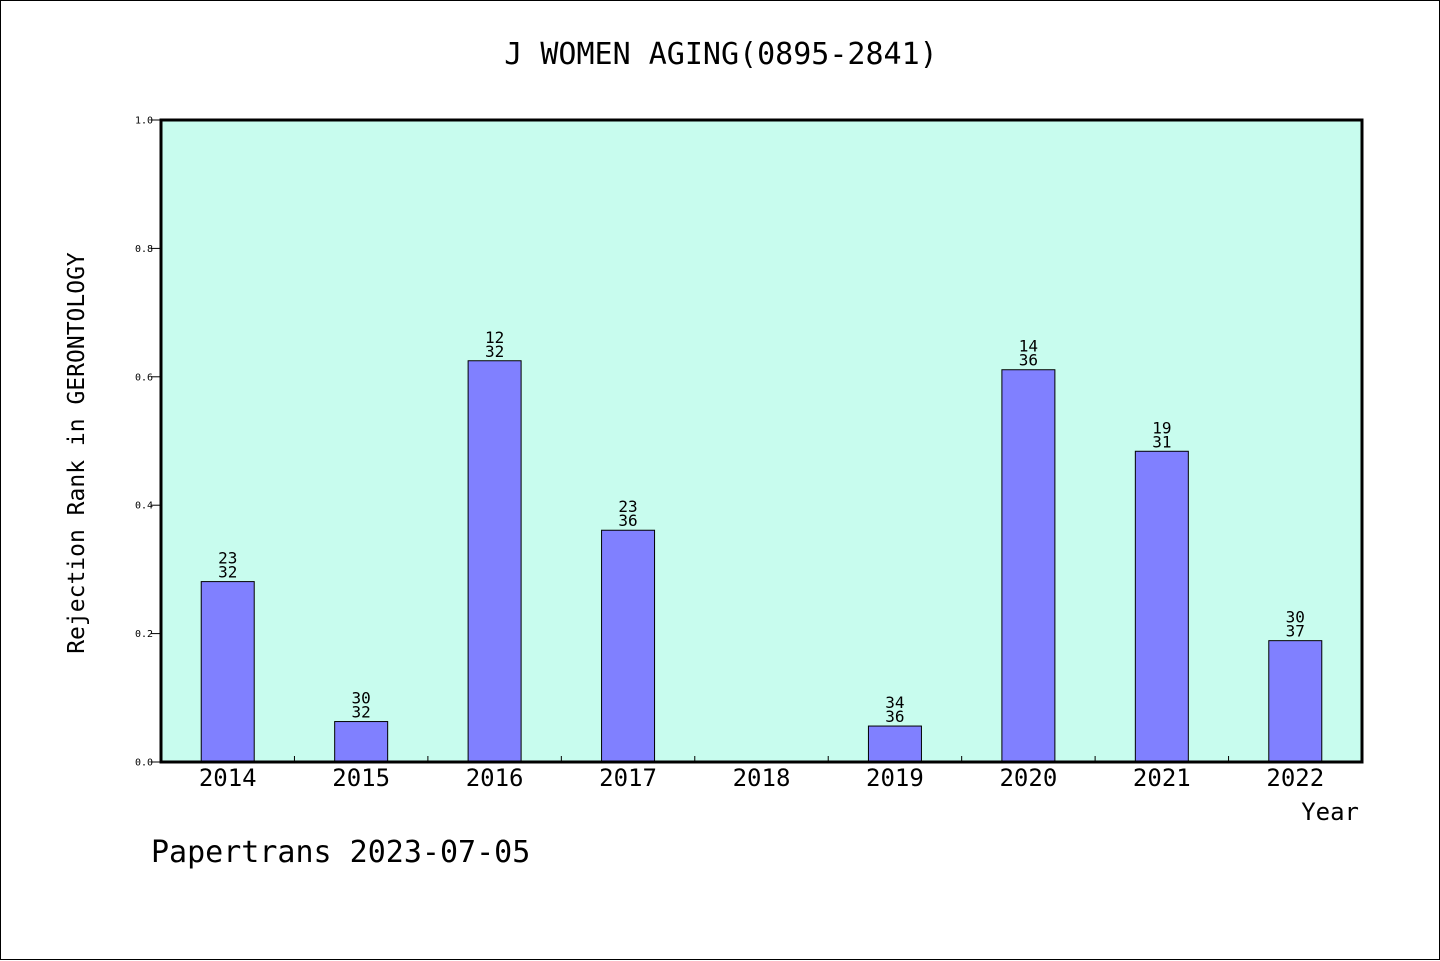 Image resolution: width=1440 pixels, height=961 pixels. What do you see at coordinates (1330, 812) in the screenshot?
I see `x-axis-label: Year` at bounding box center [1330, 812].